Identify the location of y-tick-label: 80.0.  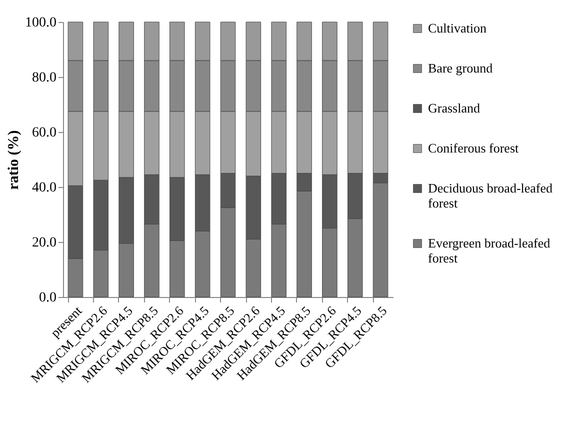
(44, 78).